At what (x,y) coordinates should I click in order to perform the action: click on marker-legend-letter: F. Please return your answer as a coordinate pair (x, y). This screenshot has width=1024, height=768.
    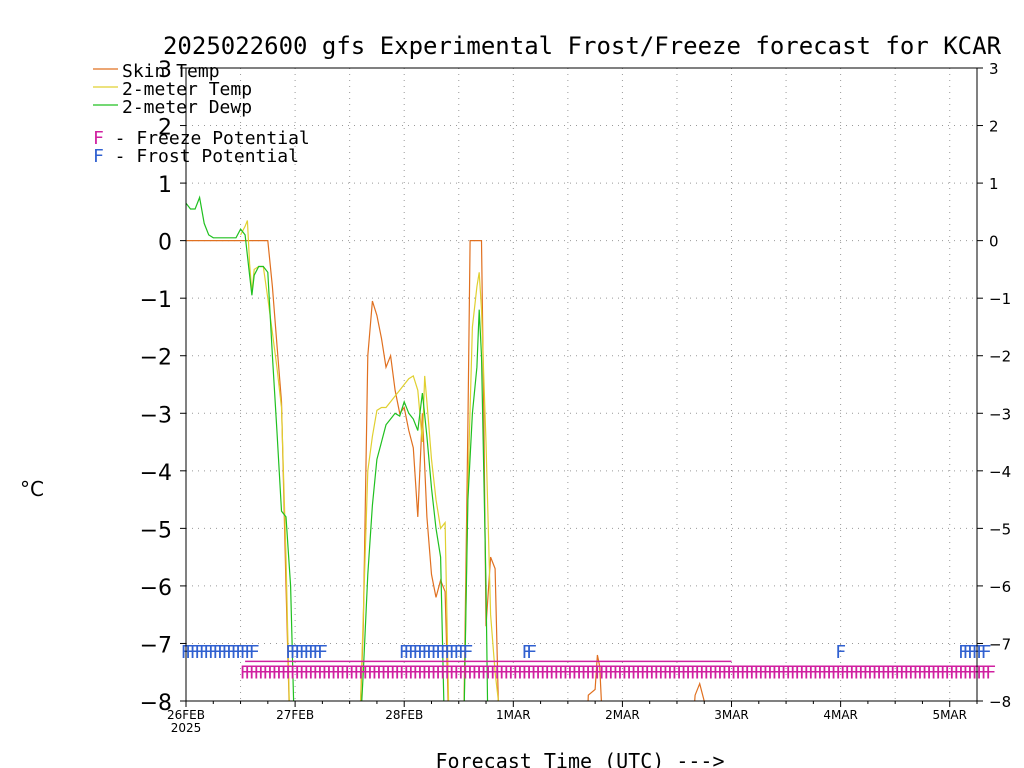
    Looking at the image, I should click on (98, 156).